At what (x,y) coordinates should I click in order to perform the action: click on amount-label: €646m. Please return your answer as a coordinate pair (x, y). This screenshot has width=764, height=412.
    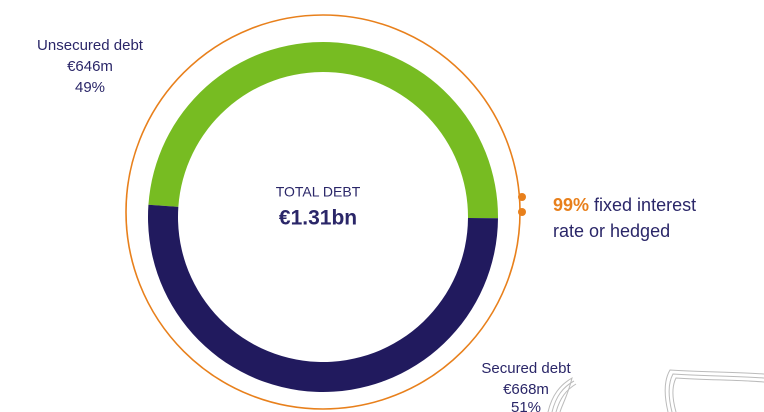
    Looking at the image, I should click on (90, 66).